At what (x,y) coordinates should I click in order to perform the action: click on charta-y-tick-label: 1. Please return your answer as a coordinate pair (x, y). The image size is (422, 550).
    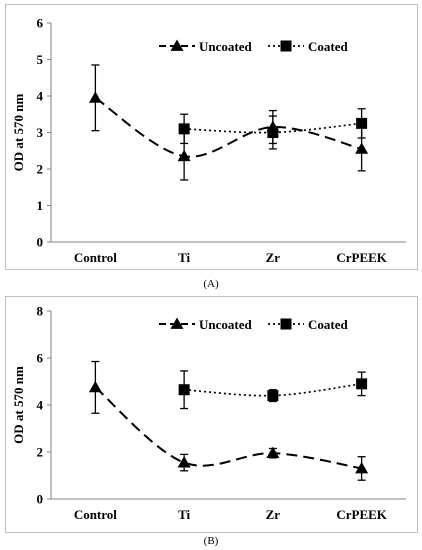
    Looking at the image, I should click on (40, 205).